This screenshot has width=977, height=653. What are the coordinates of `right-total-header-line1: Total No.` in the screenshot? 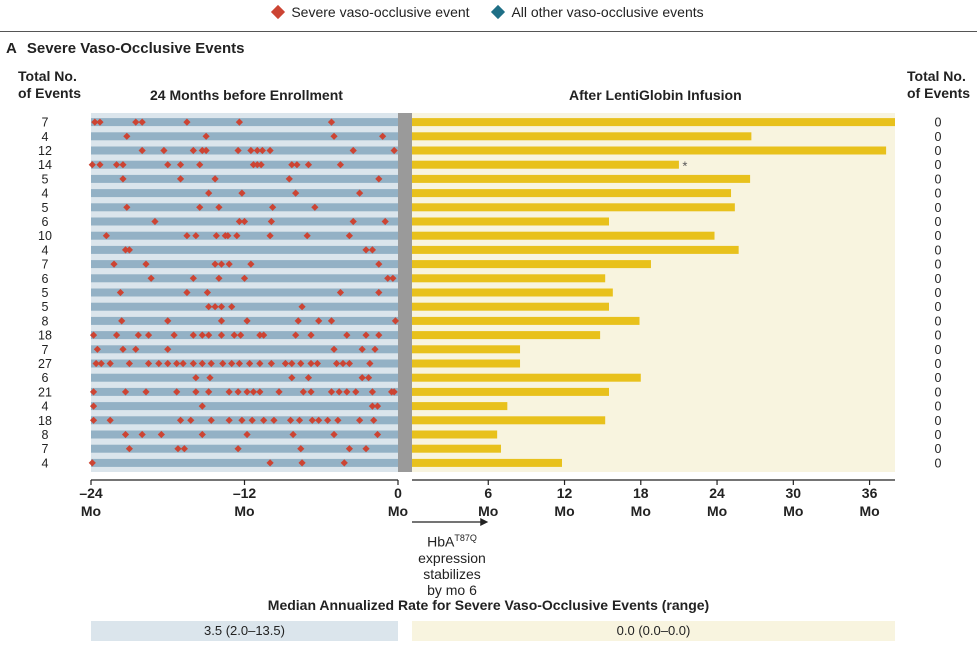 It's located at (936, 76).